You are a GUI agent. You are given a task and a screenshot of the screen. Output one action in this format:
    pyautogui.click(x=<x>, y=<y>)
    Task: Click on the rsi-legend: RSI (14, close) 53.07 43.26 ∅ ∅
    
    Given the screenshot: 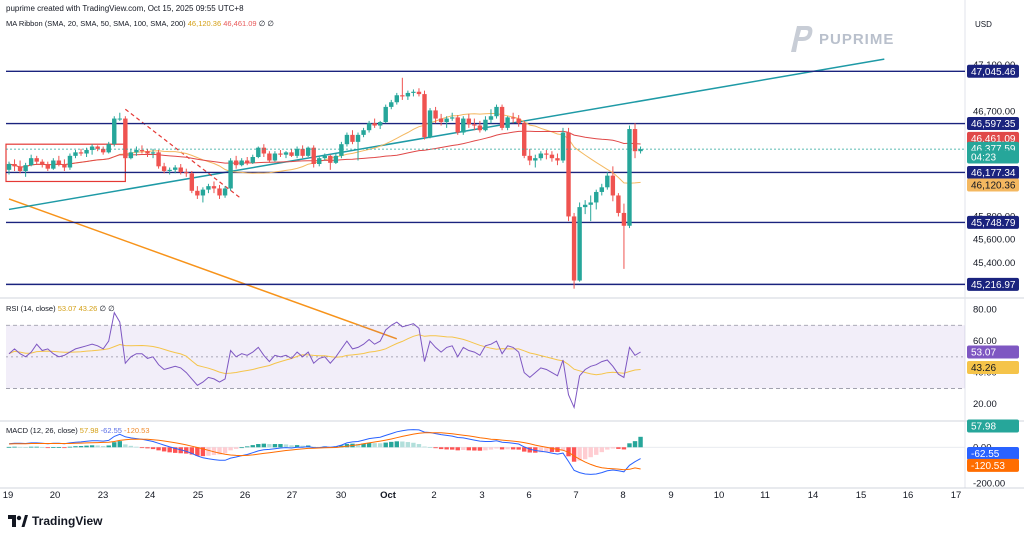 What is the action you would take?
    pyautogui.click(x=60, y=308)
    